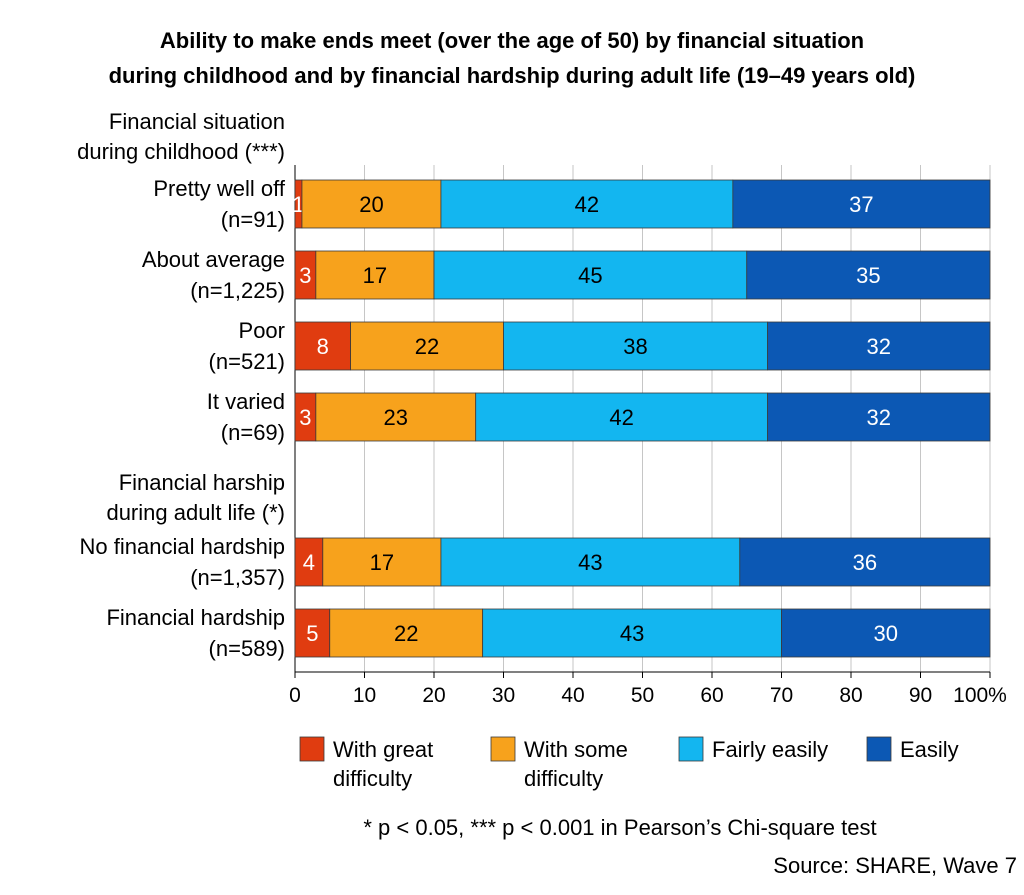  I want to click on x-tick-label: 80, so click(850, 695).